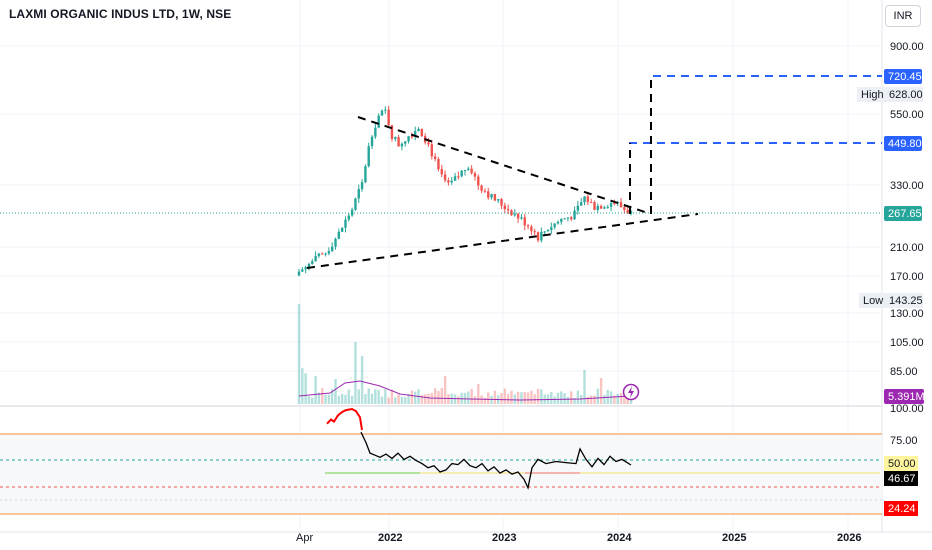 The width and height of the screenshot is (932, 550). What do you see at coordinates (390, 538) in the screenshot?
I see `time-tick: 2022` at bounding box center [390, 538].